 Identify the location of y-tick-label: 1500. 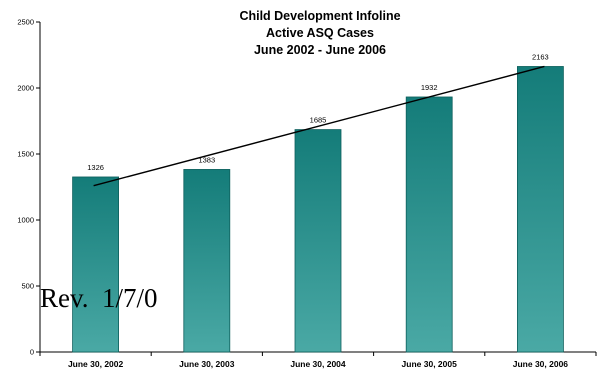
(25, 154).